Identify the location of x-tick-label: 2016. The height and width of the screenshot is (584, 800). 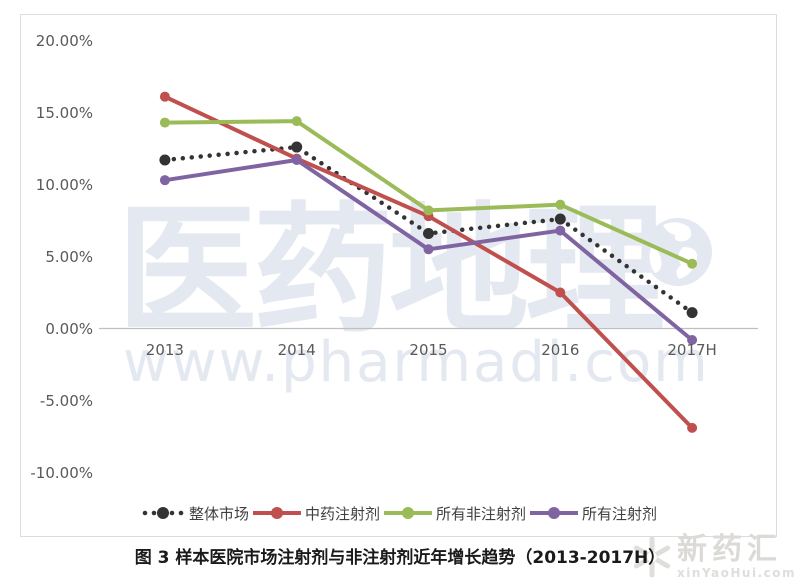
(560, 350).